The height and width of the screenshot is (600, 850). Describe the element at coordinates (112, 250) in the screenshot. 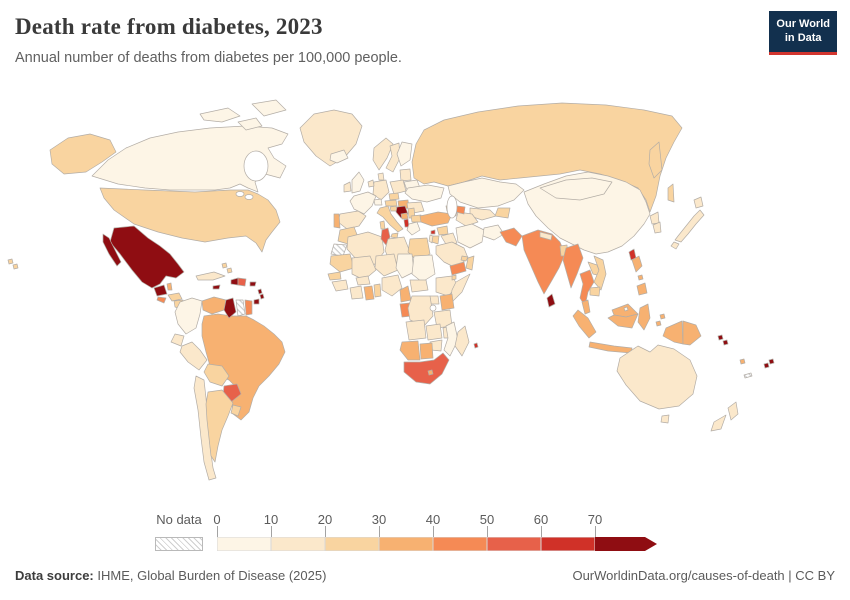

I see `country-mexico-baja` at that location.